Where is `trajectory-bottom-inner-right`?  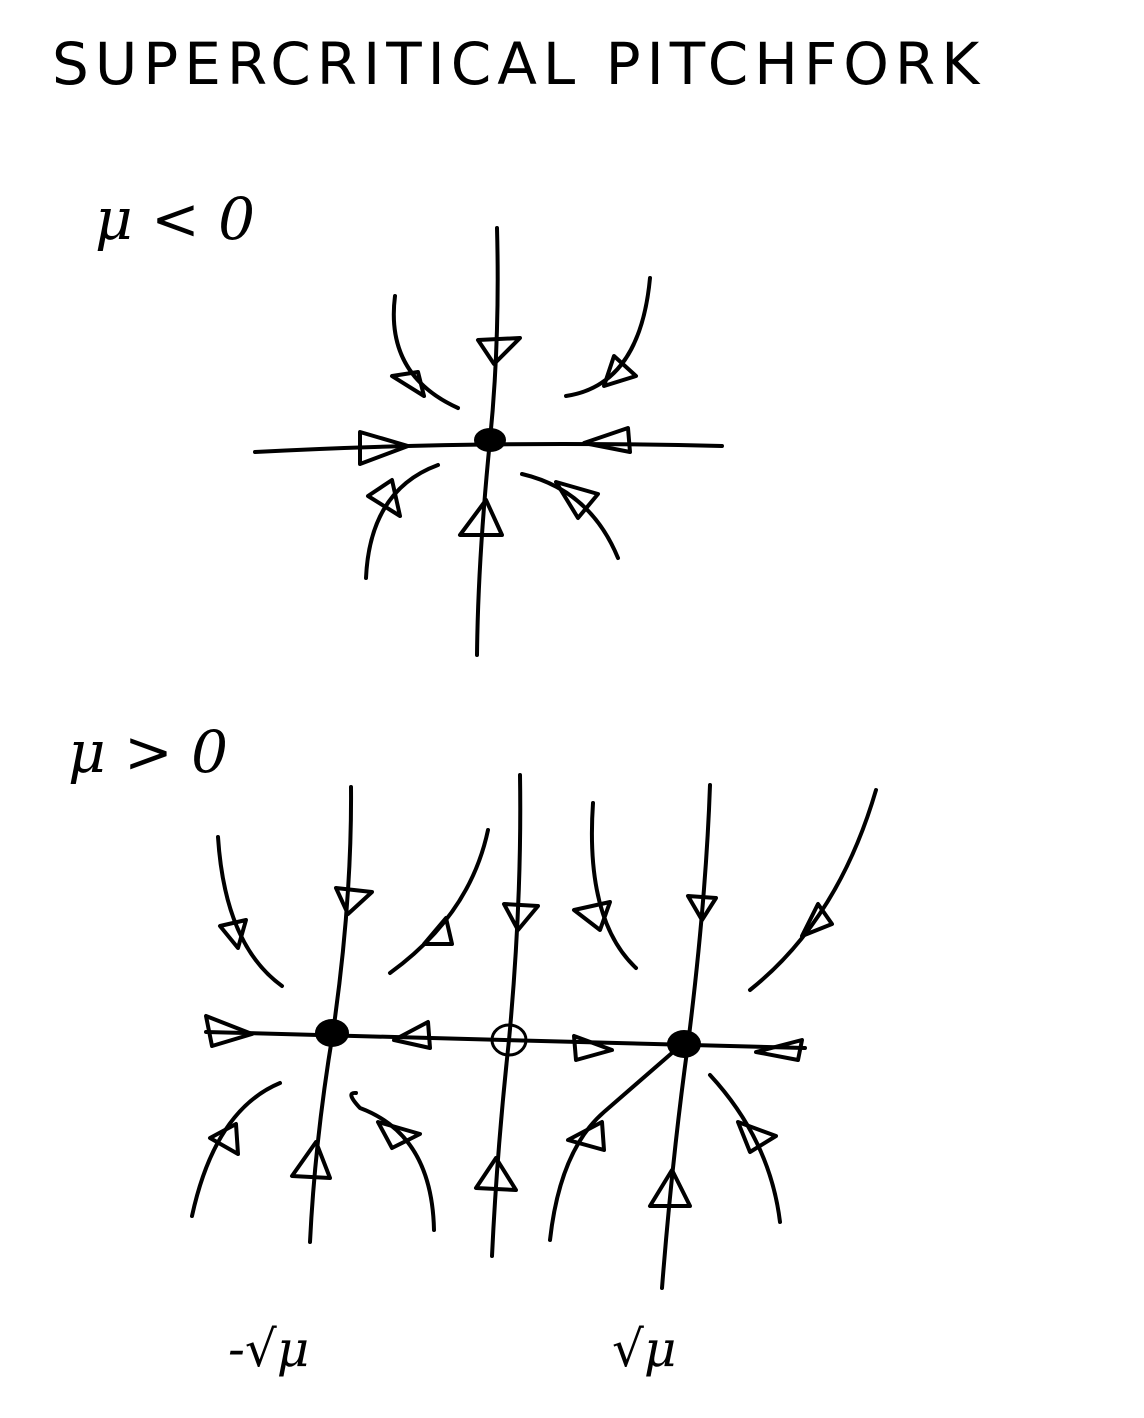 trajectory-bottom-inner-right is located at coordinates (615, 1143).